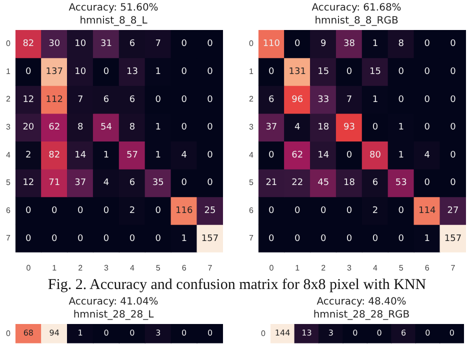  I want to click on data-label: 12, so click(28, 99).